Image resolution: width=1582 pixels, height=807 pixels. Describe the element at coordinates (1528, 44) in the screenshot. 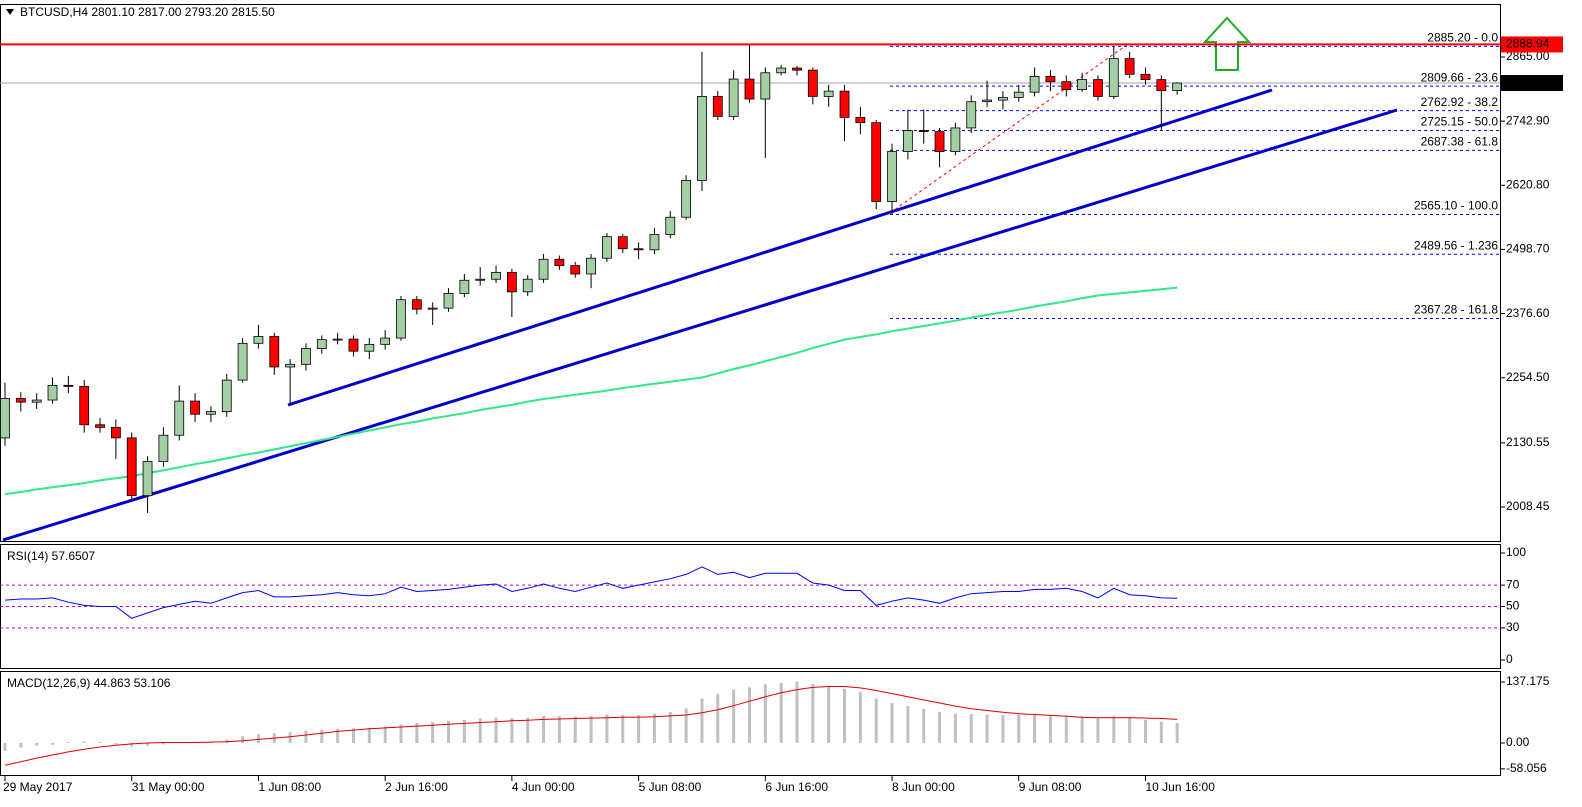

I see `resistance-label: 2888.94` at that location.